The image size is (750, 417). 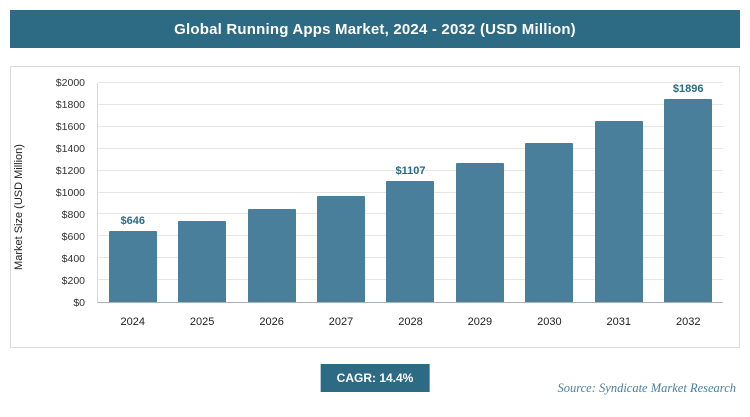 I want to click on bar-slot: 2026, so click(x=271, y=205).